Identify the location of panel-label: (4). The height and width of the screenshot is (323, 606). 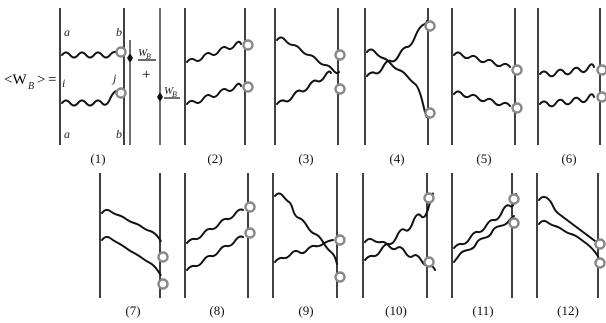
(396, 158).